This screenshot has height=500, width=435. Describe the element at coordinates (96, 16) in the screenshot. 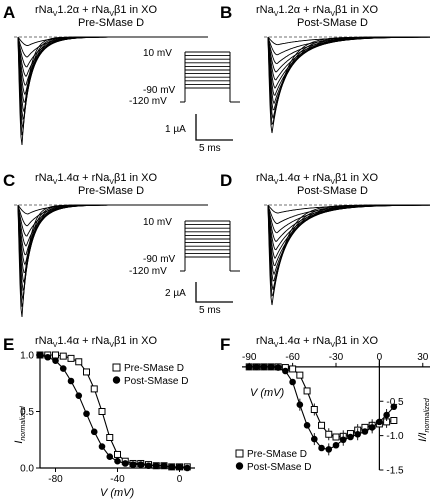

I see `panel-a-title: rNaV1.2α + rNaVβ1 in XO Pre-SMase D` at that location.